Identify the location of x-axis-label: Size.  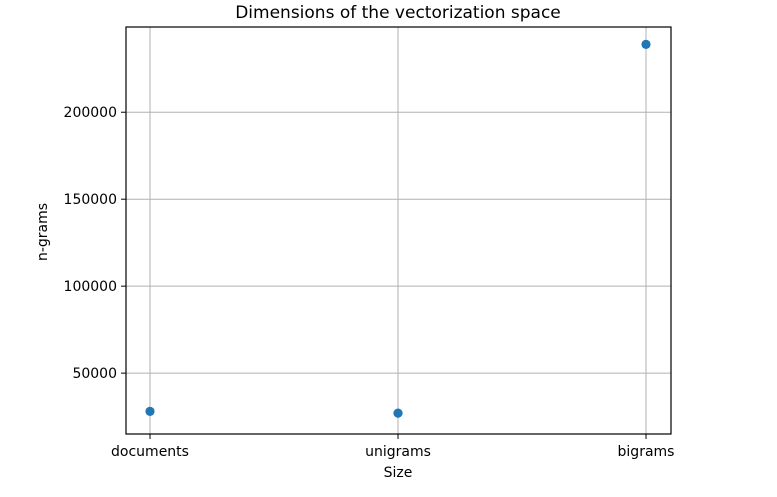
(398, 473).